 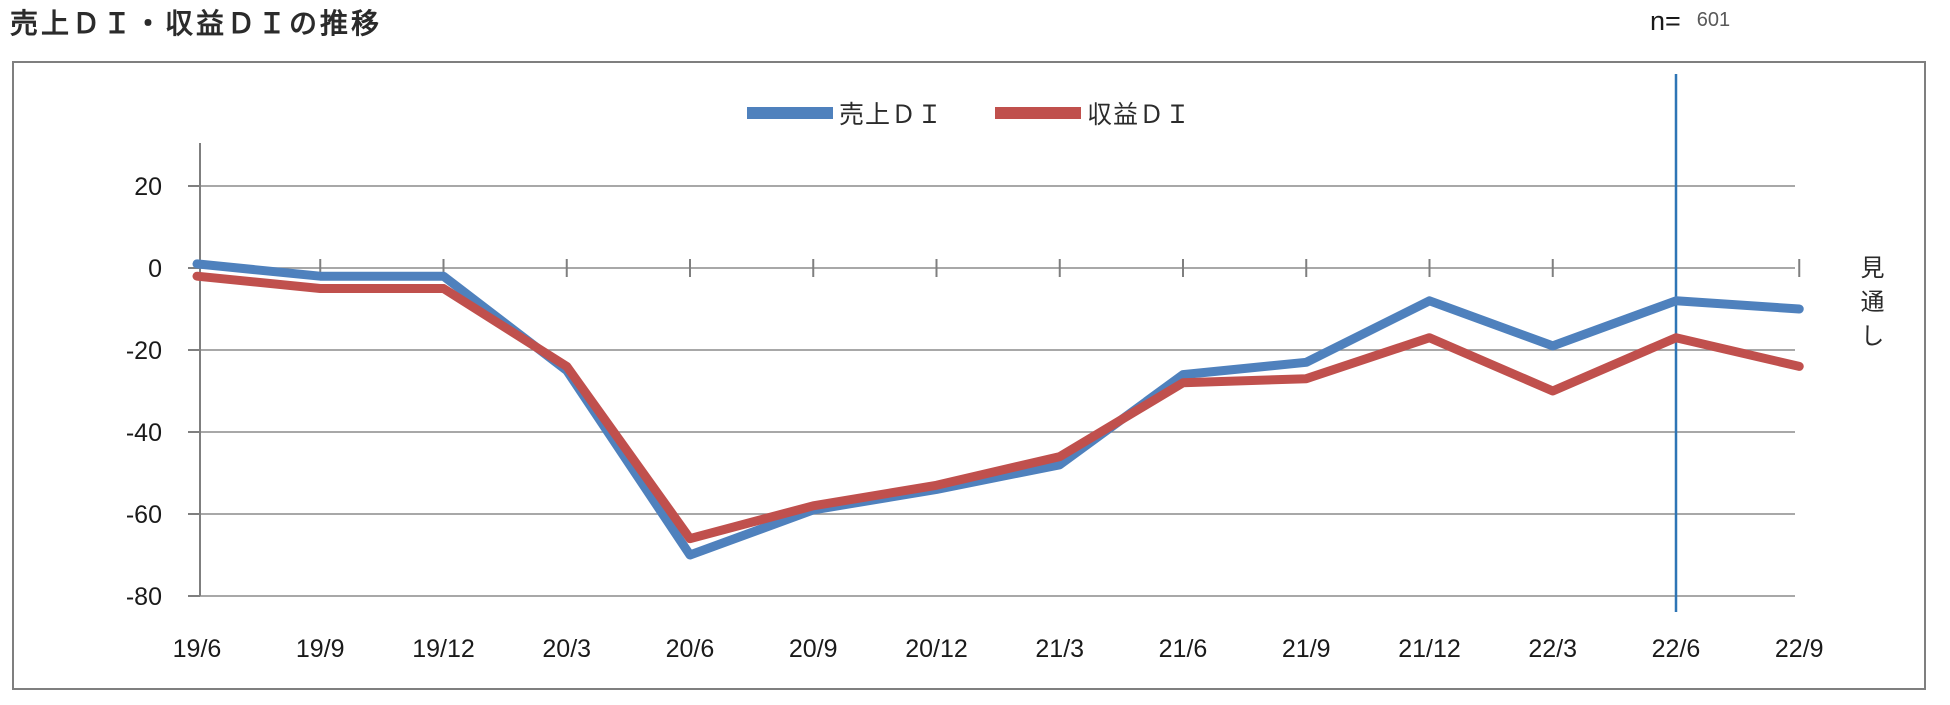 I want to click on legend-item-sales-di: 売上ＤＩ, so click(x=844, y=113).